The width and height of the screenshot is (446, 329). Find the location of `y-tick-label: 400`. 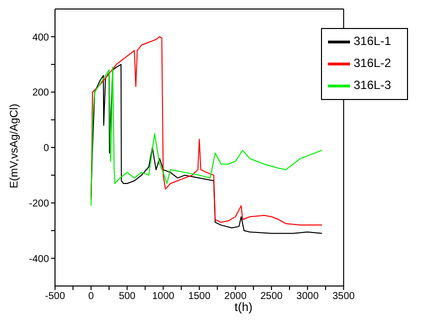

y-tick-label: 400 is located at coordinates (41, 38).